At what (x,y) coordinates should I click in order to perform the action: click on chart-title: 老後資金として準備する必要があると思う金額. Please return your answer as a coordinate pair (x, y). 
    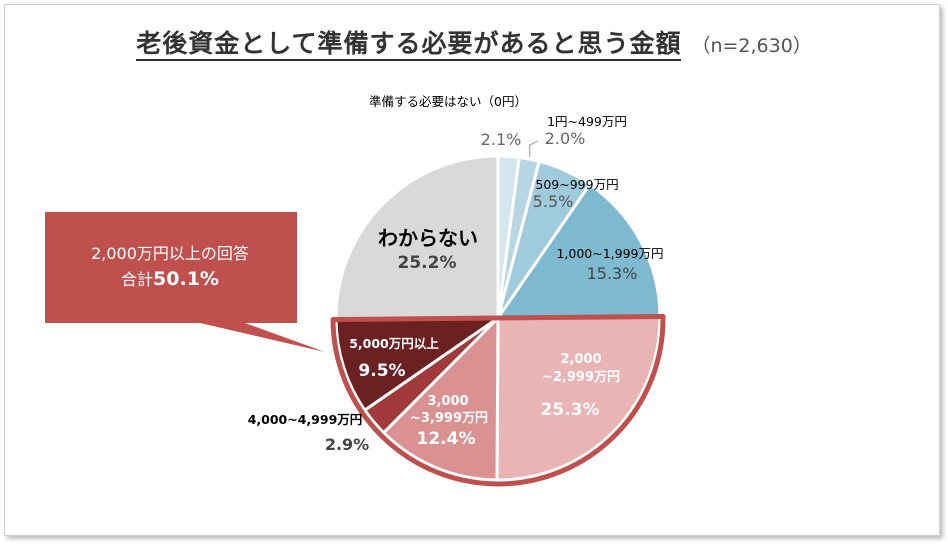
    Looking at the image, I should click on (409, 45).